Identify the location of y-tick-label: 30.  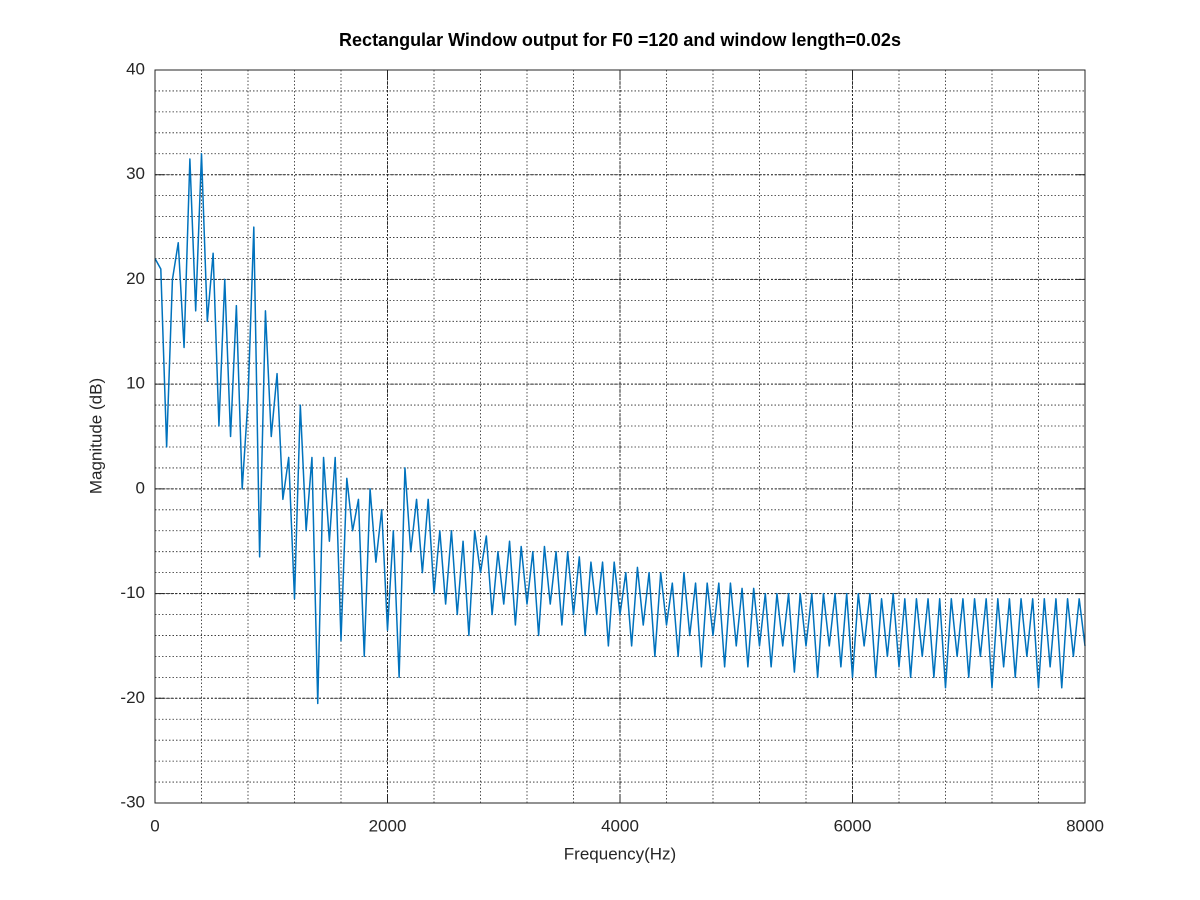
(135, 173).